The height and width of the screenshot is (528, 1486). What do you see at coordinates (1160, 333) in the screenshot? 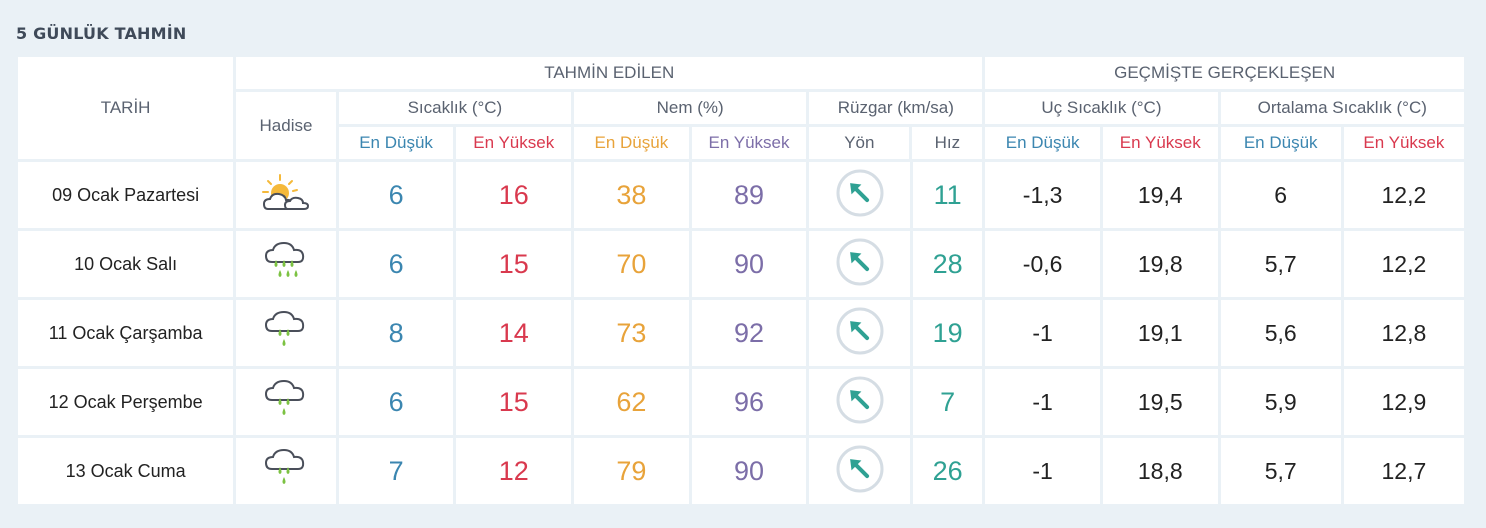
I see `extreme-max-value: 19,1` at bounding box center [1160, 333].